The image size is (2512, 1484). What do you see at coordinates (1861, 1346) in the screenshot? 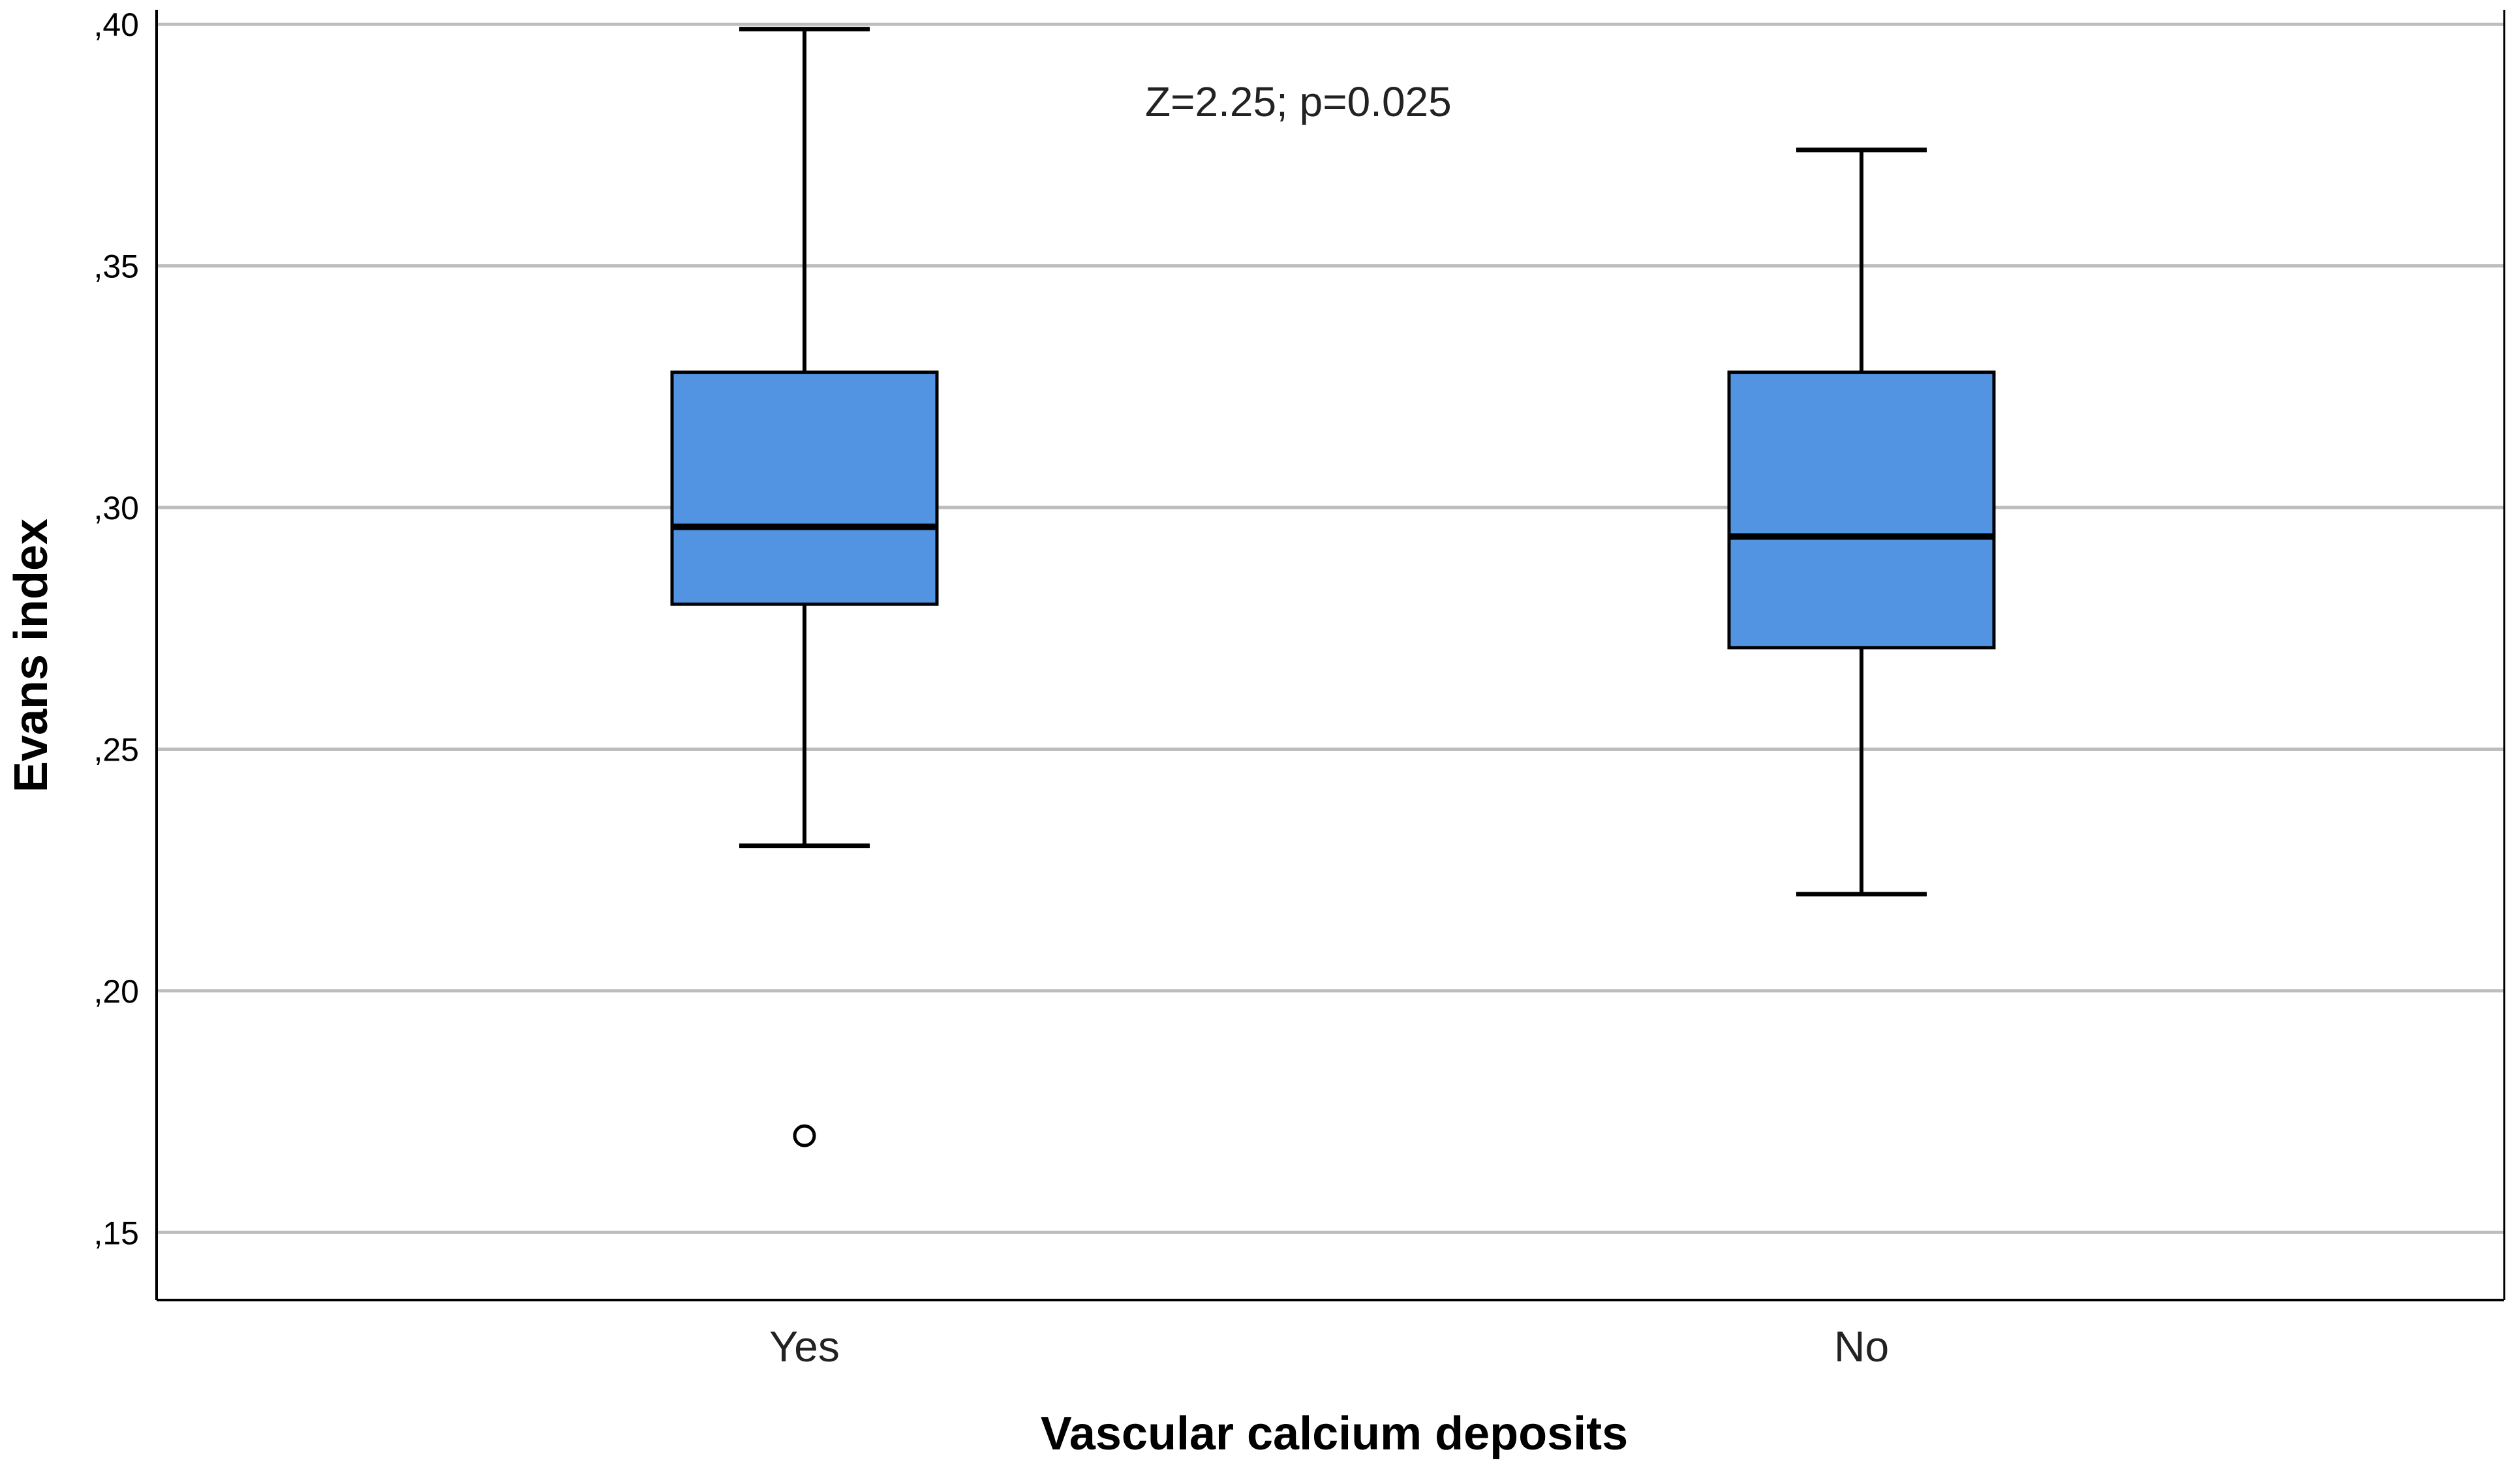
I see `x-tick-label: No` at bounding box center [1861, 1346].